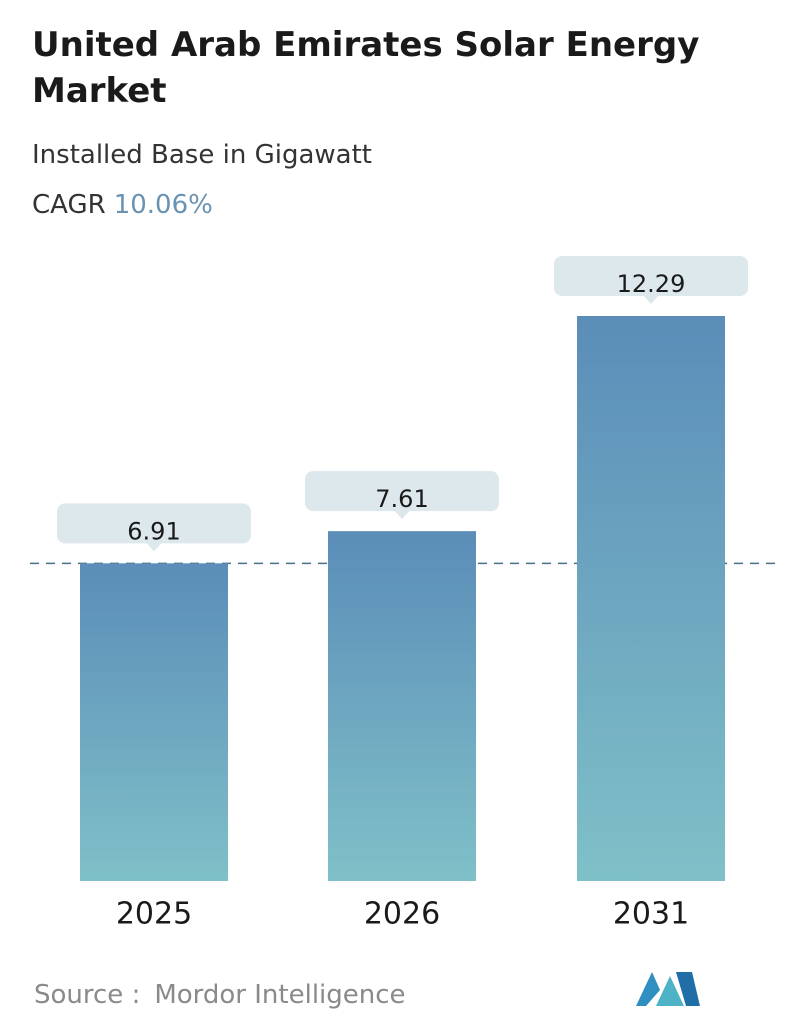 The width and height of the screenshot is (796, 1034). Describe the element at coordinates (651, 914) in the screenshot. I see `x-tick-label: 2031` at that location.